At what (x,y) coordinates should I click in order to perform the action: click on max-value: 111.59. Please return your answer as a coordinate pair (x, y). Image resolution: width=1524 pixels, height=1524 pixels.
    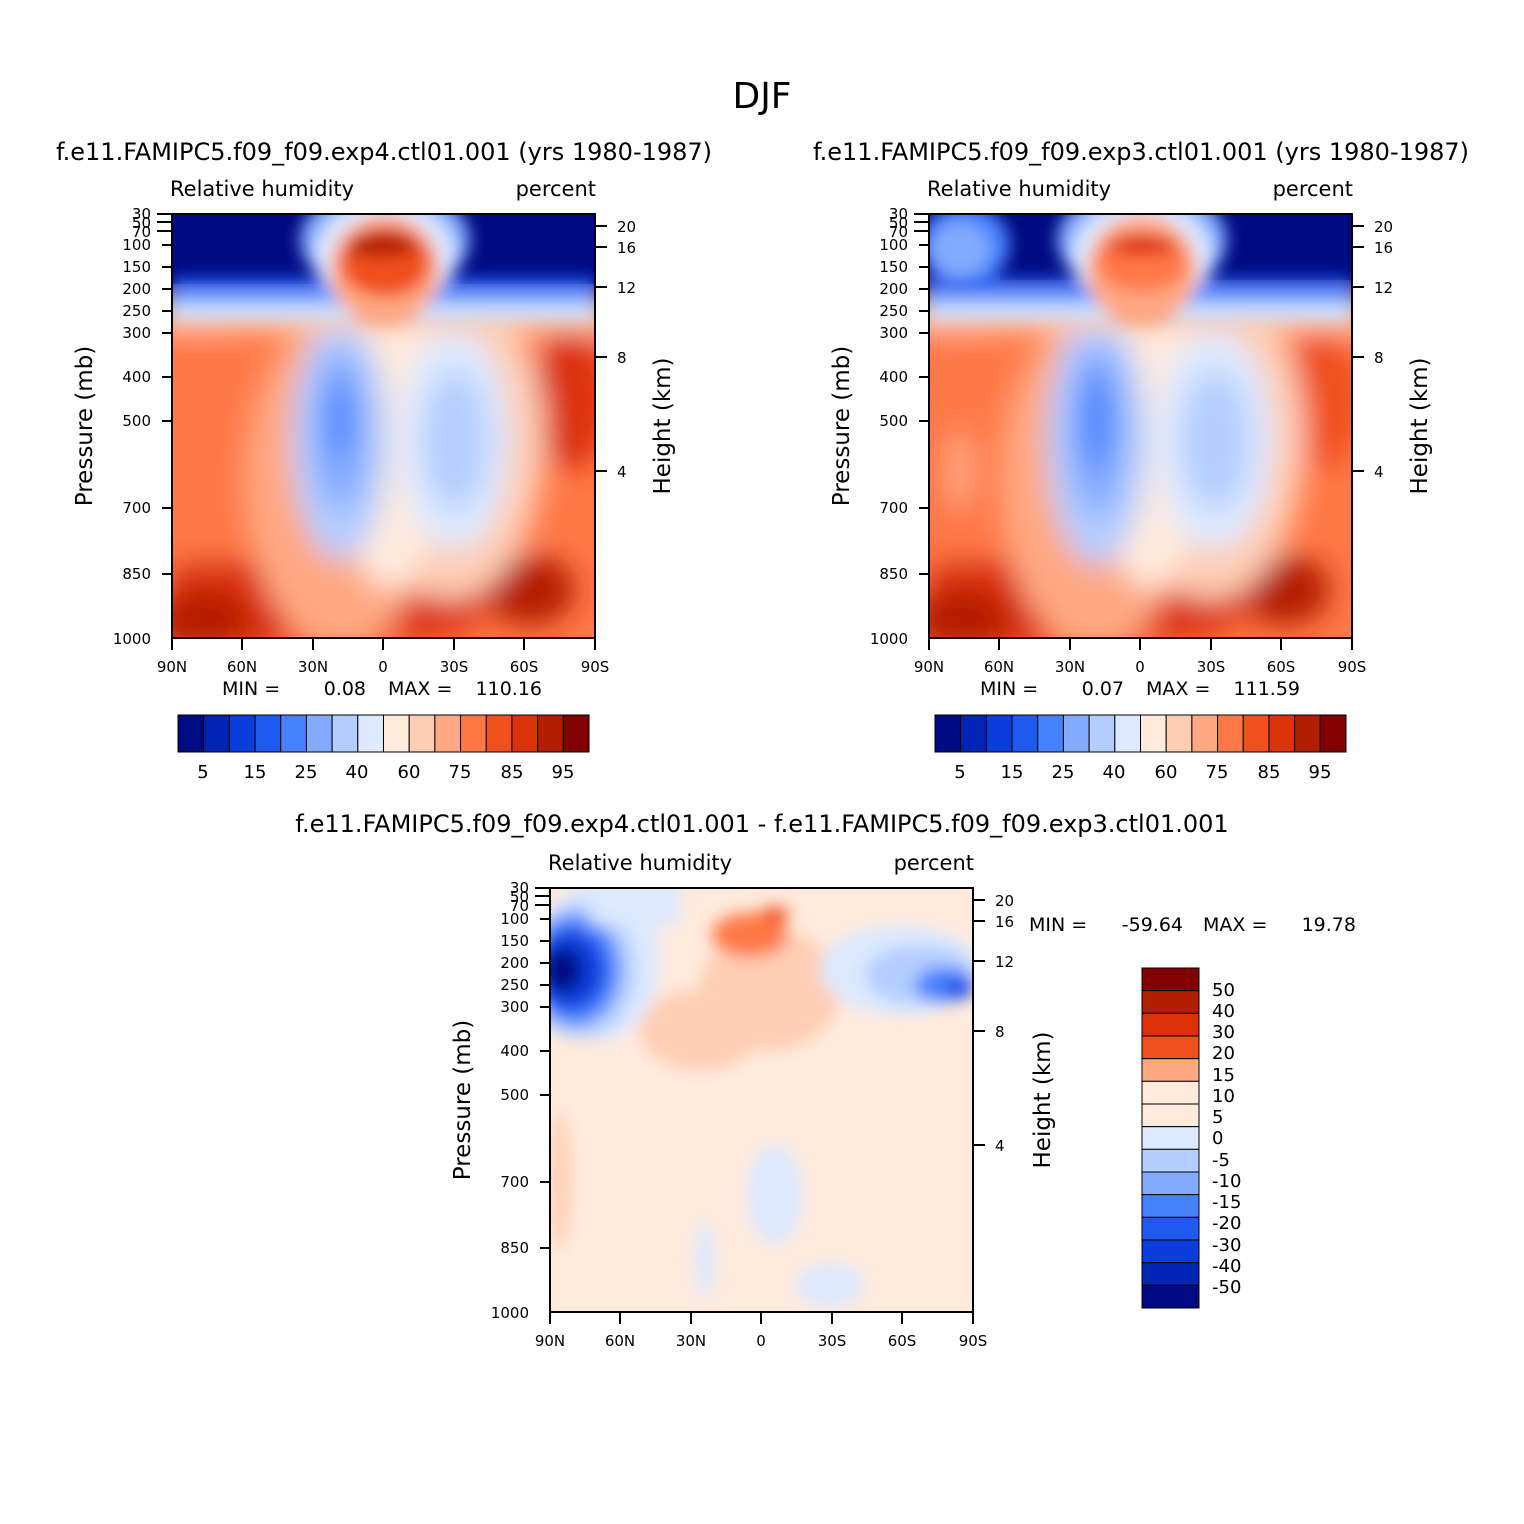
    Looking at the image, I should click on (1267, 689).